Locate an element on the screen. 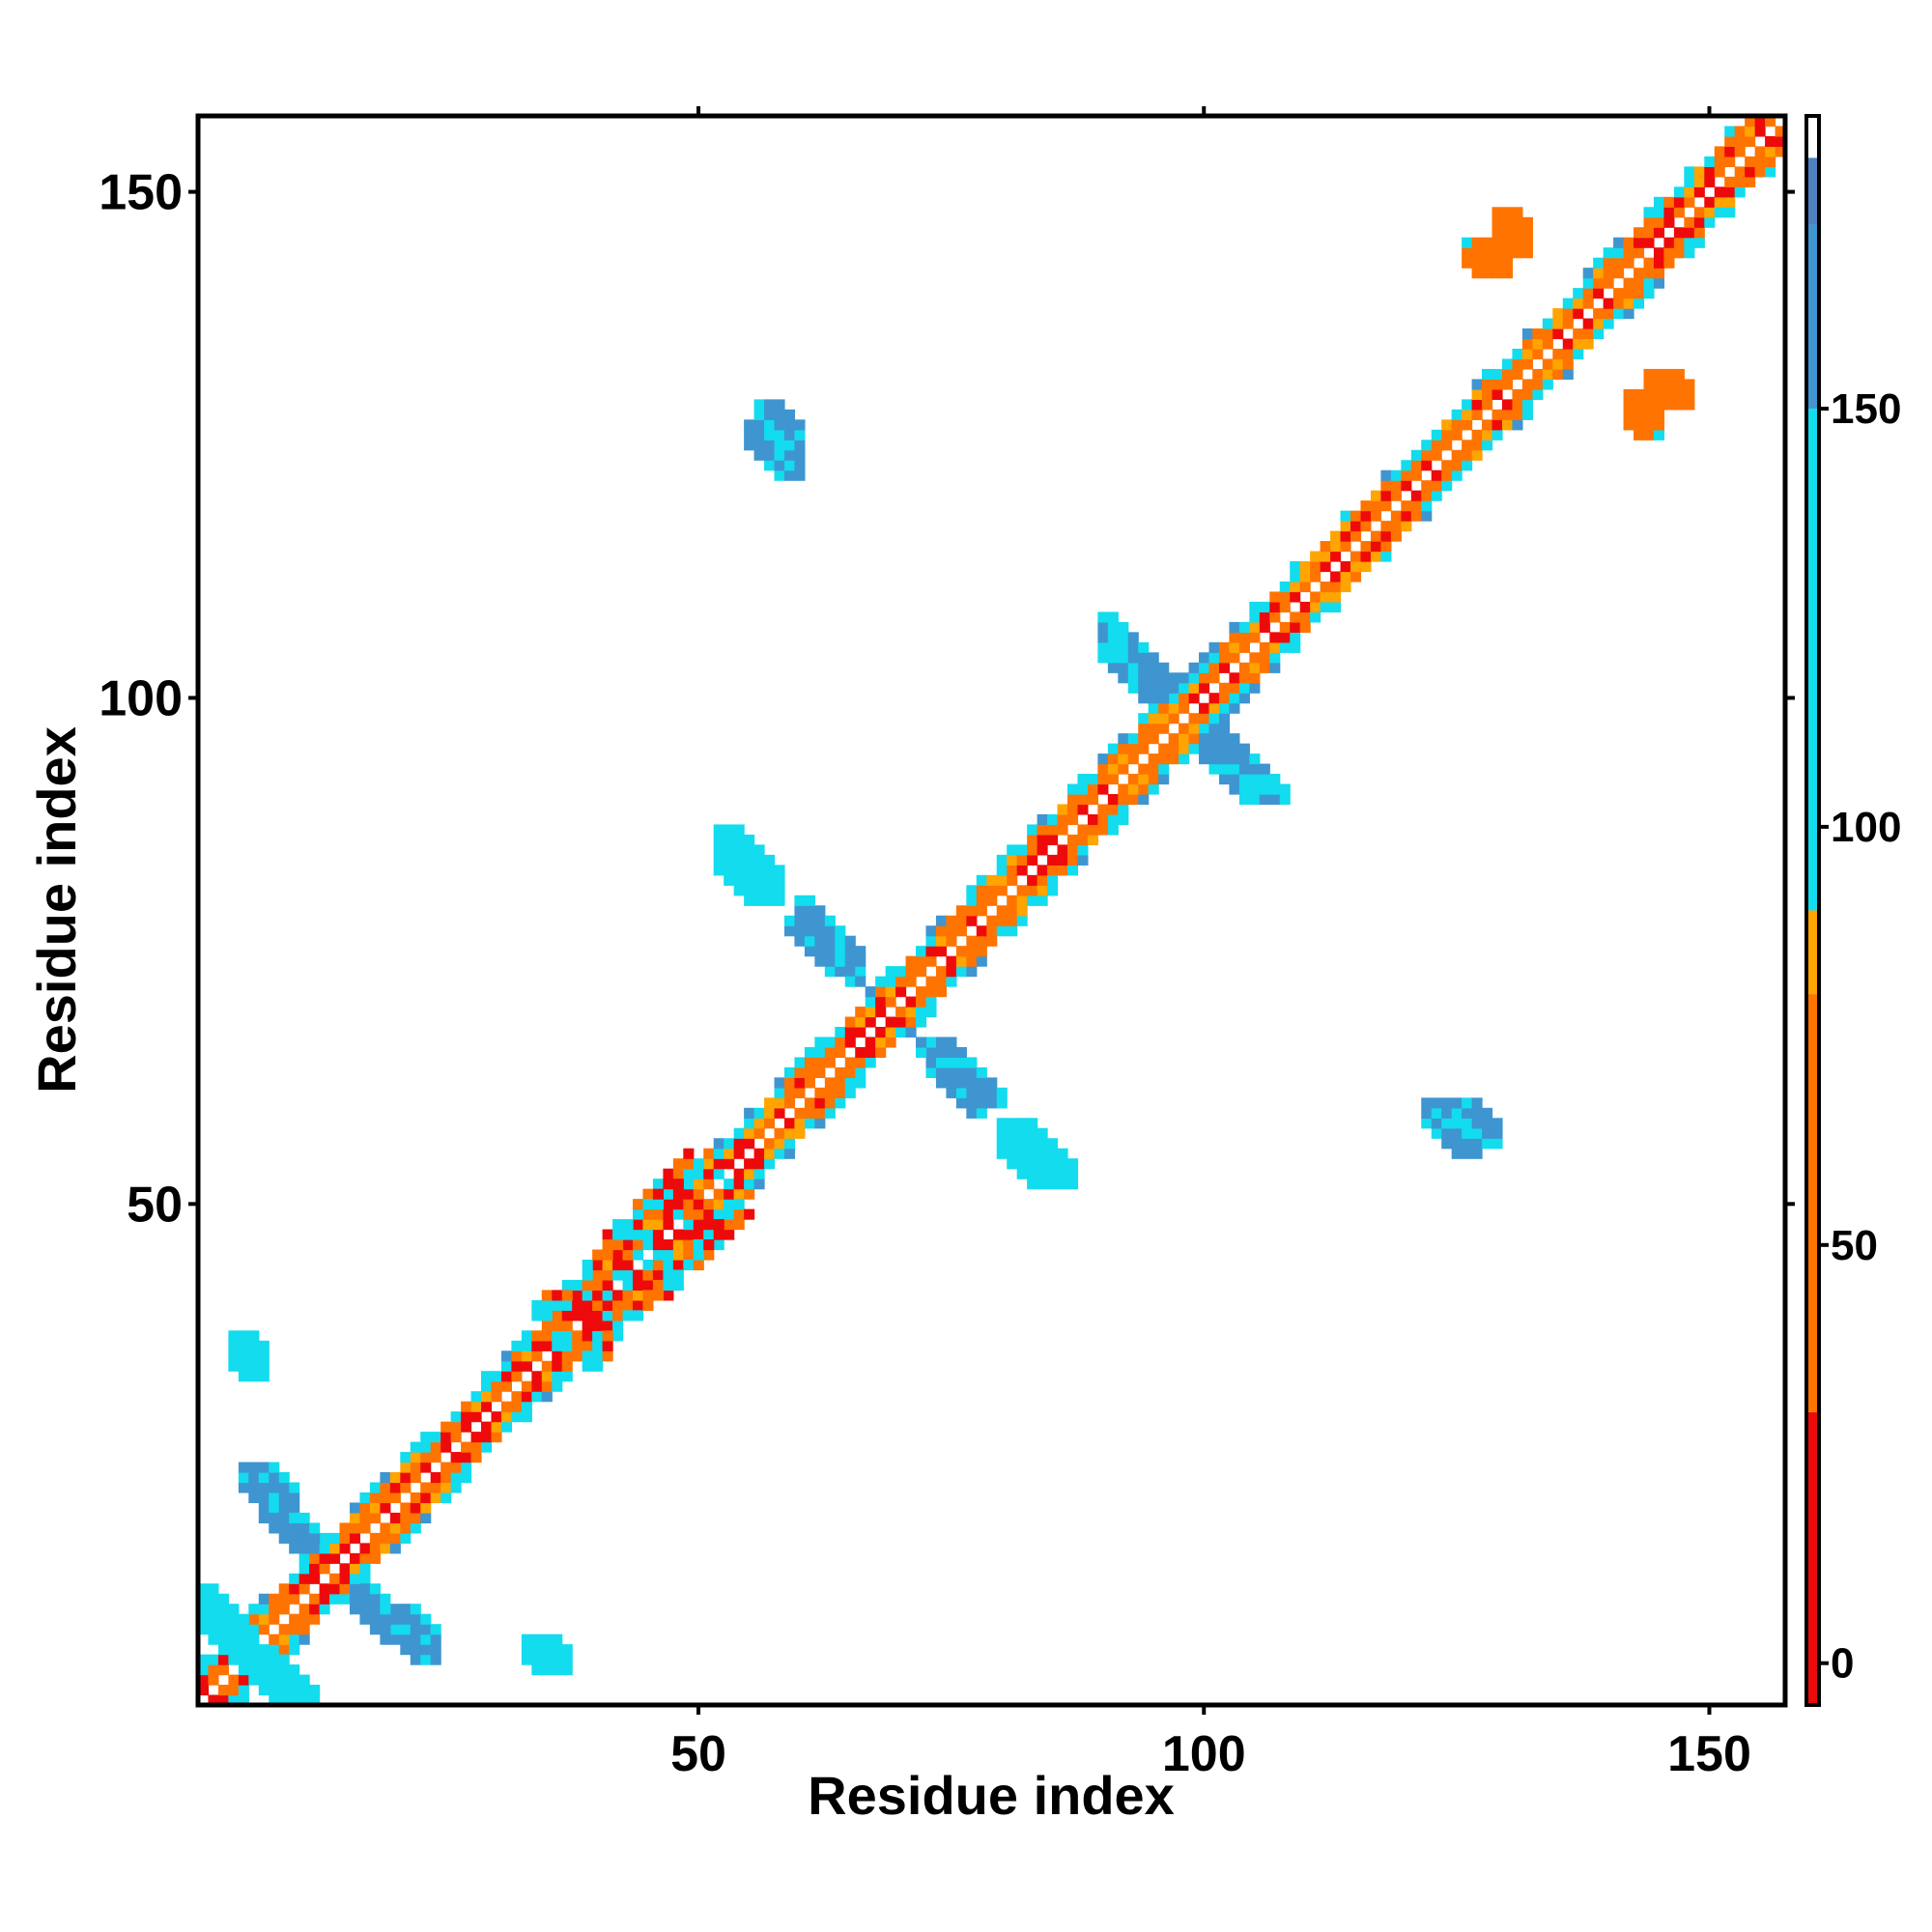 The height and width of the screenshot is (1932, 1932). colorbar-tick-label: 0 is located at coordinates (1842, 1664).